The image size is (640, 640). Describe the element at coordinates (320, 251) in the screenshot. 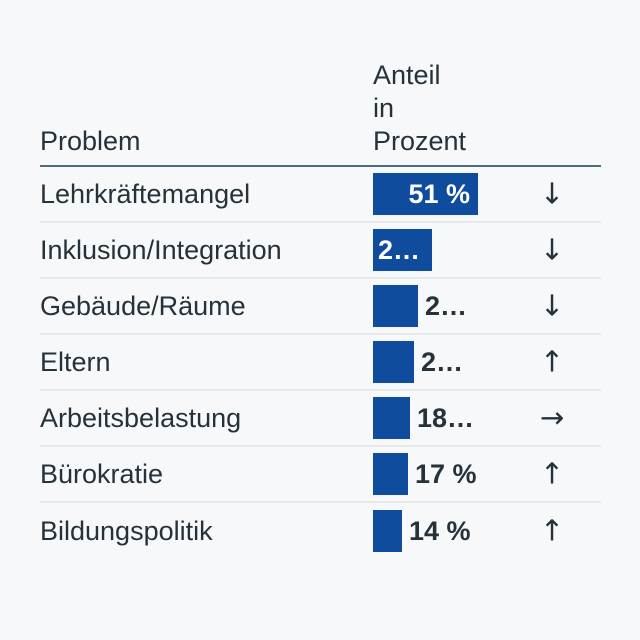

I see `table-row: Inklusion/Integration 2… ↓` at that location.